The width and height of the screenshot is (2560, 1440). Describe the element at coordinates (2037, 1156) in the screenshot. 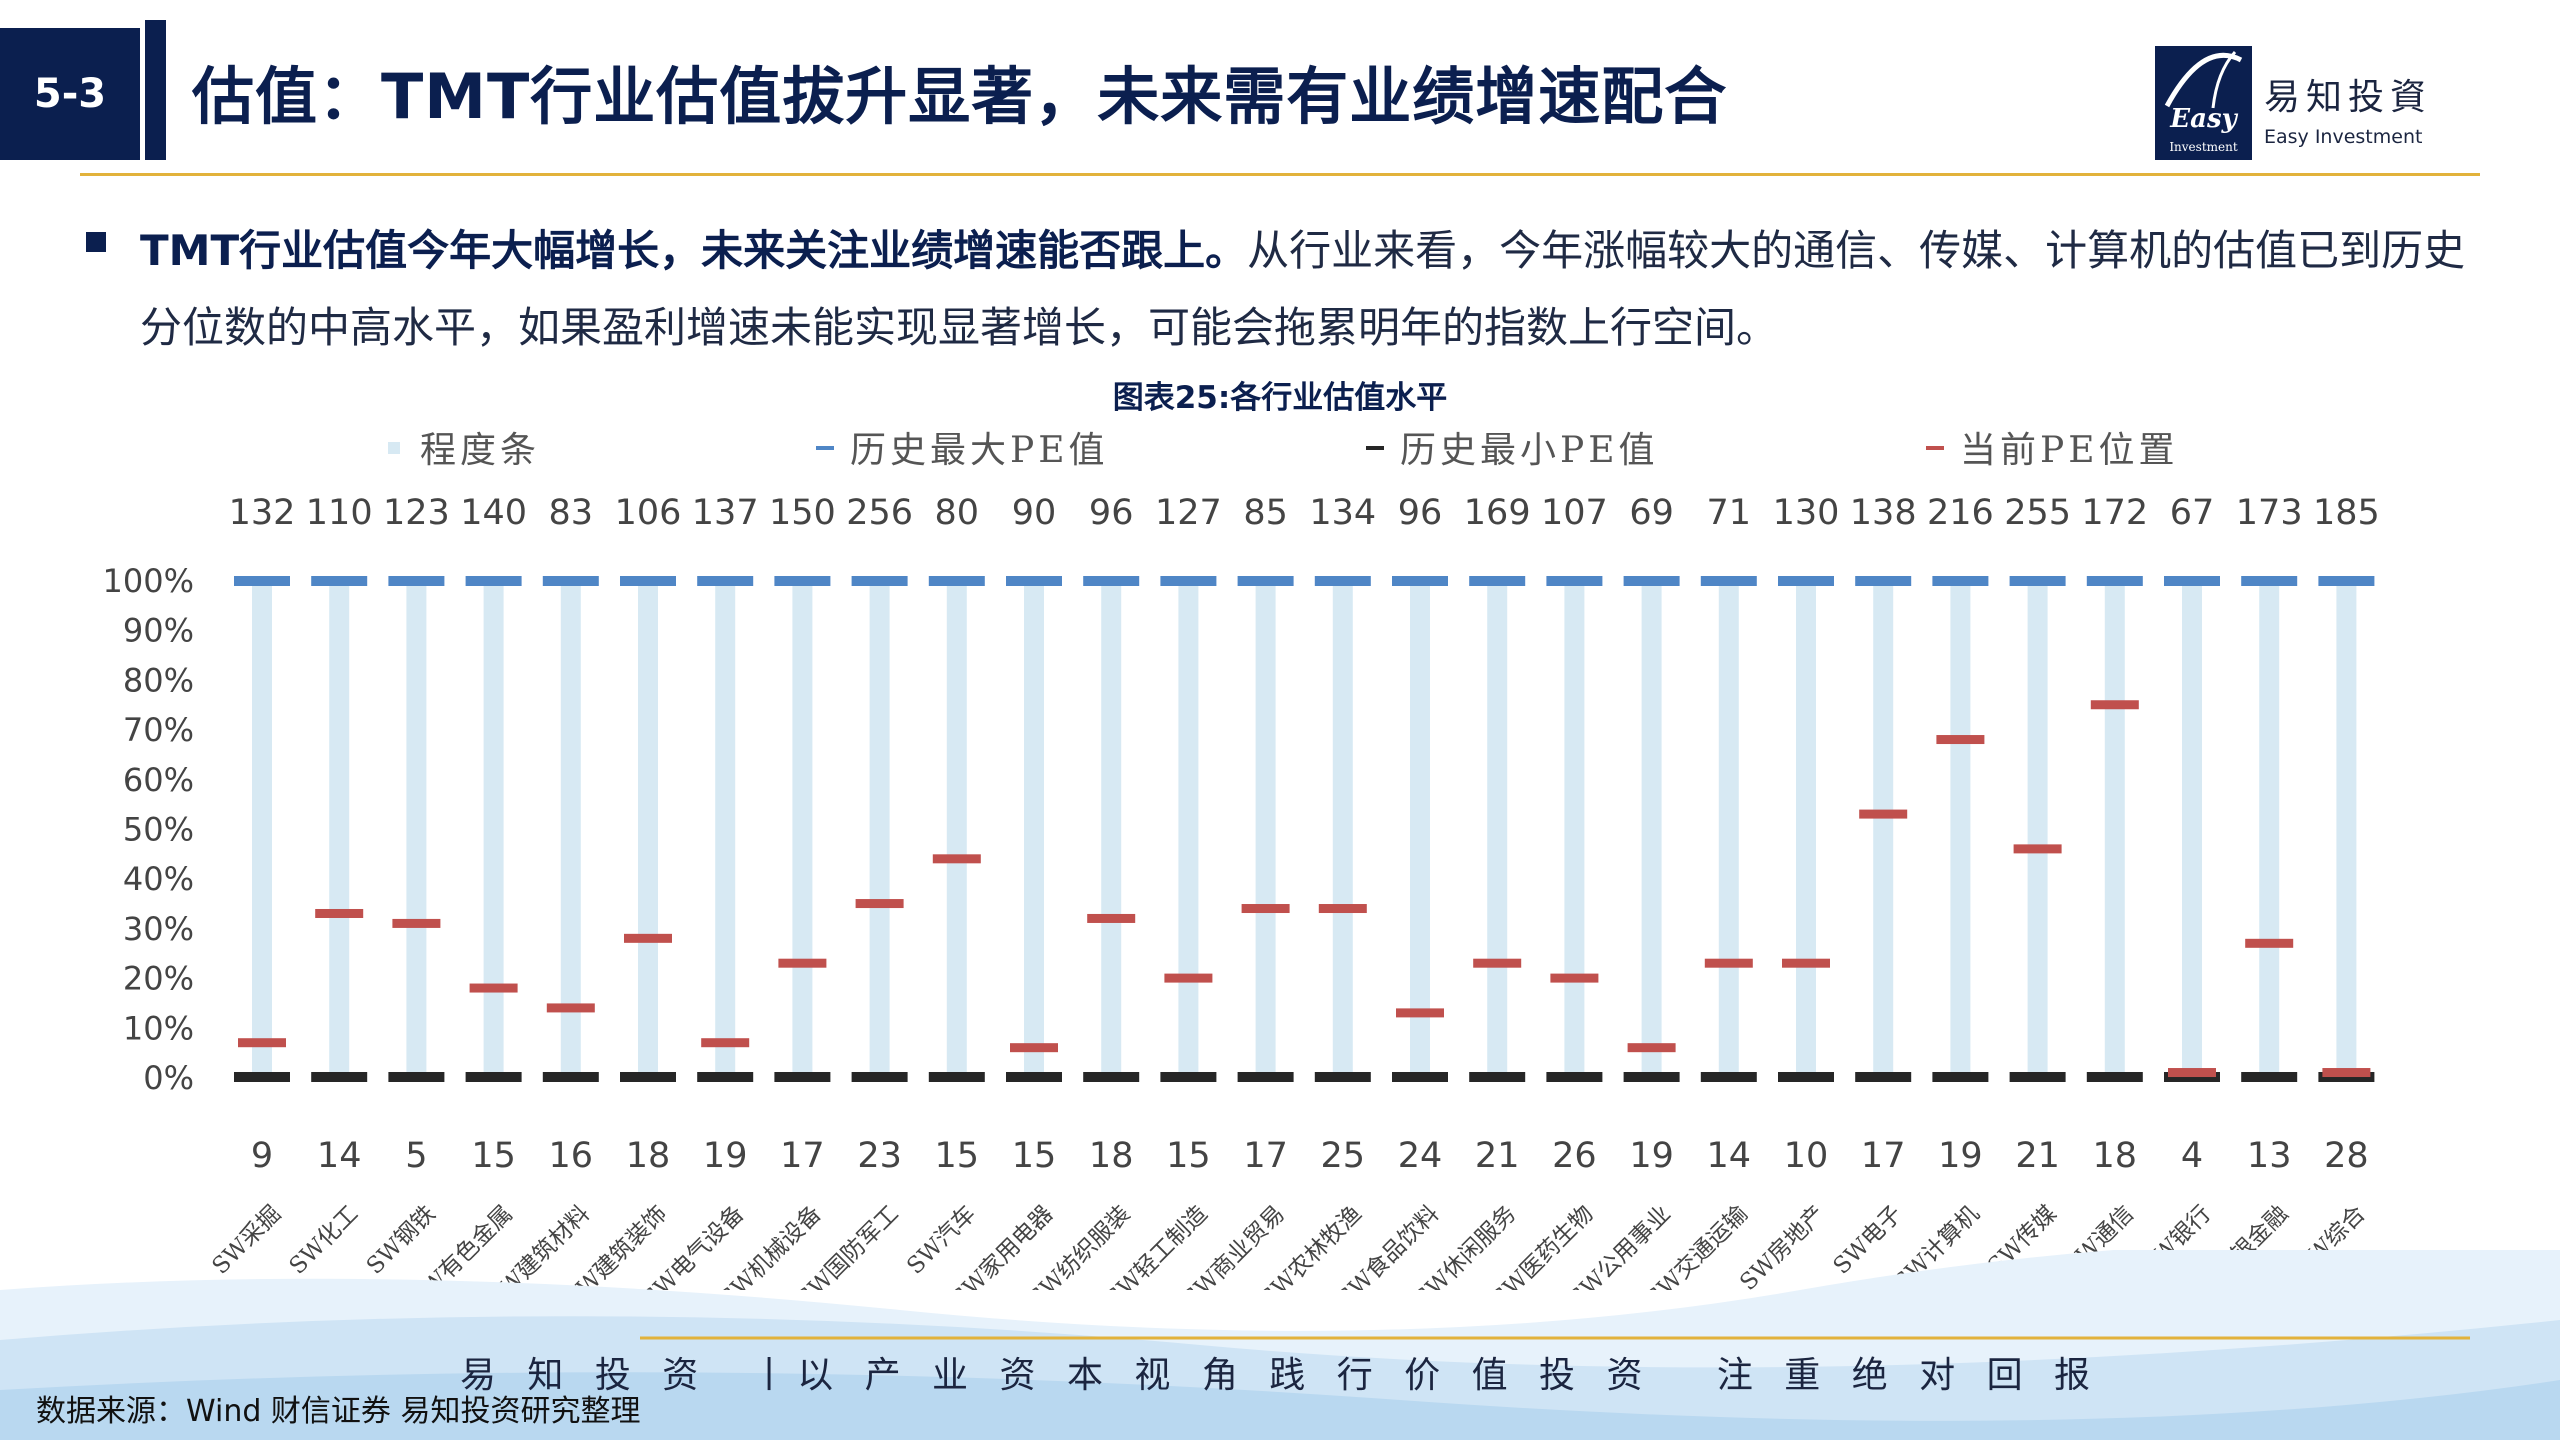

I see `min-pe-label: 21` at that location.